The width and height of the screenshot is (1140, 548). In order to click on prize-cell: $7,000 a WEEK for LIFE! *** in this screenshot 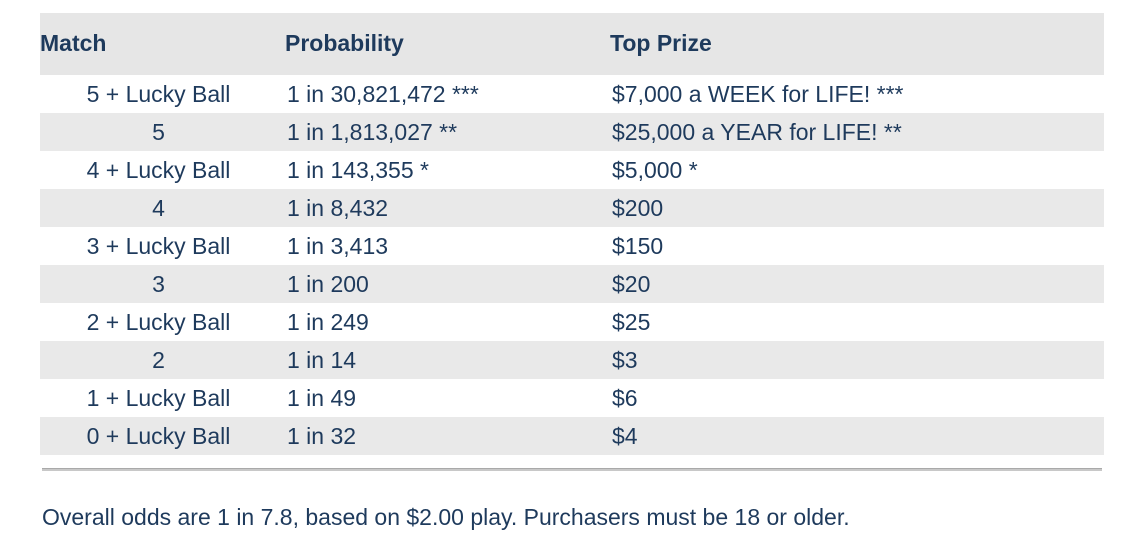, I will do `click(758, 93)`.